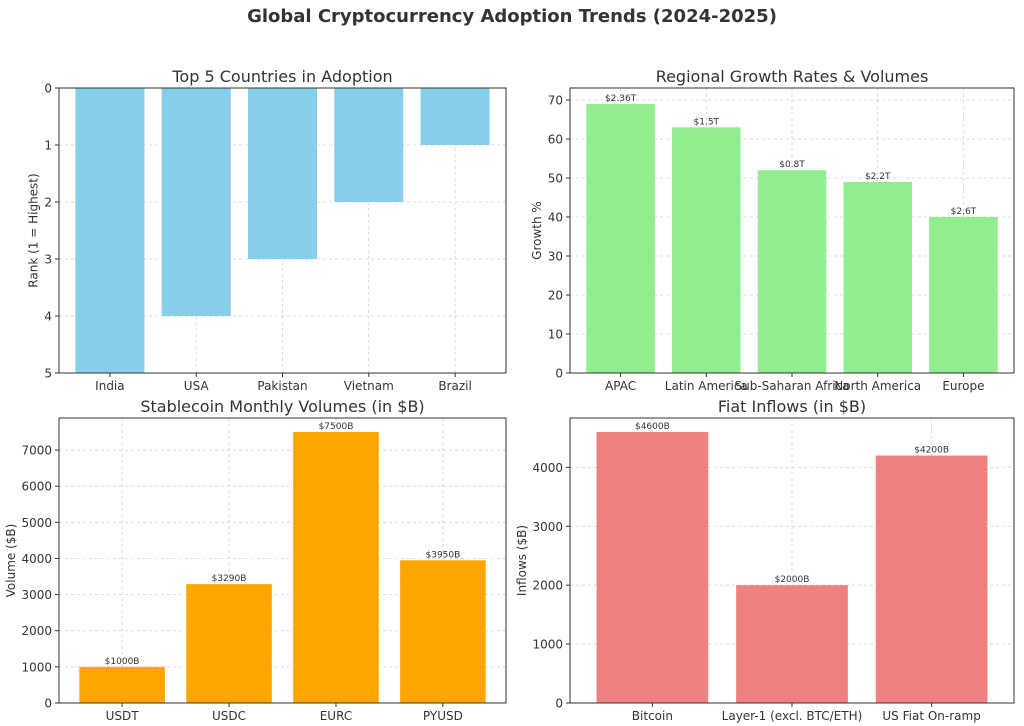  Describe the element at coordinates (48, 146) in the screenshot. I see `y-tick-label: 1` at that location.